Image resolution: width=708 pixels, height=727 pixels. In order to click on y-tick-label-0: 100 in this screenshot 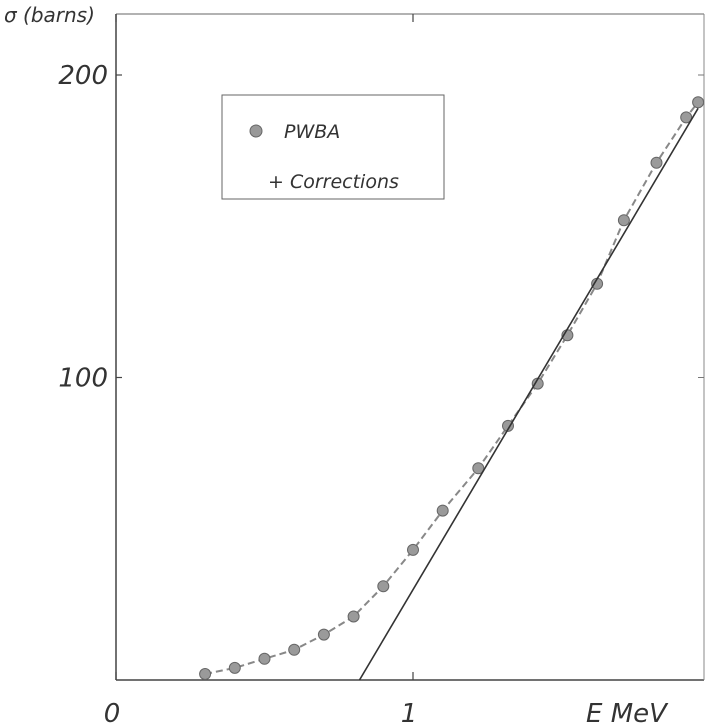, I will do `click(83, 379)`.